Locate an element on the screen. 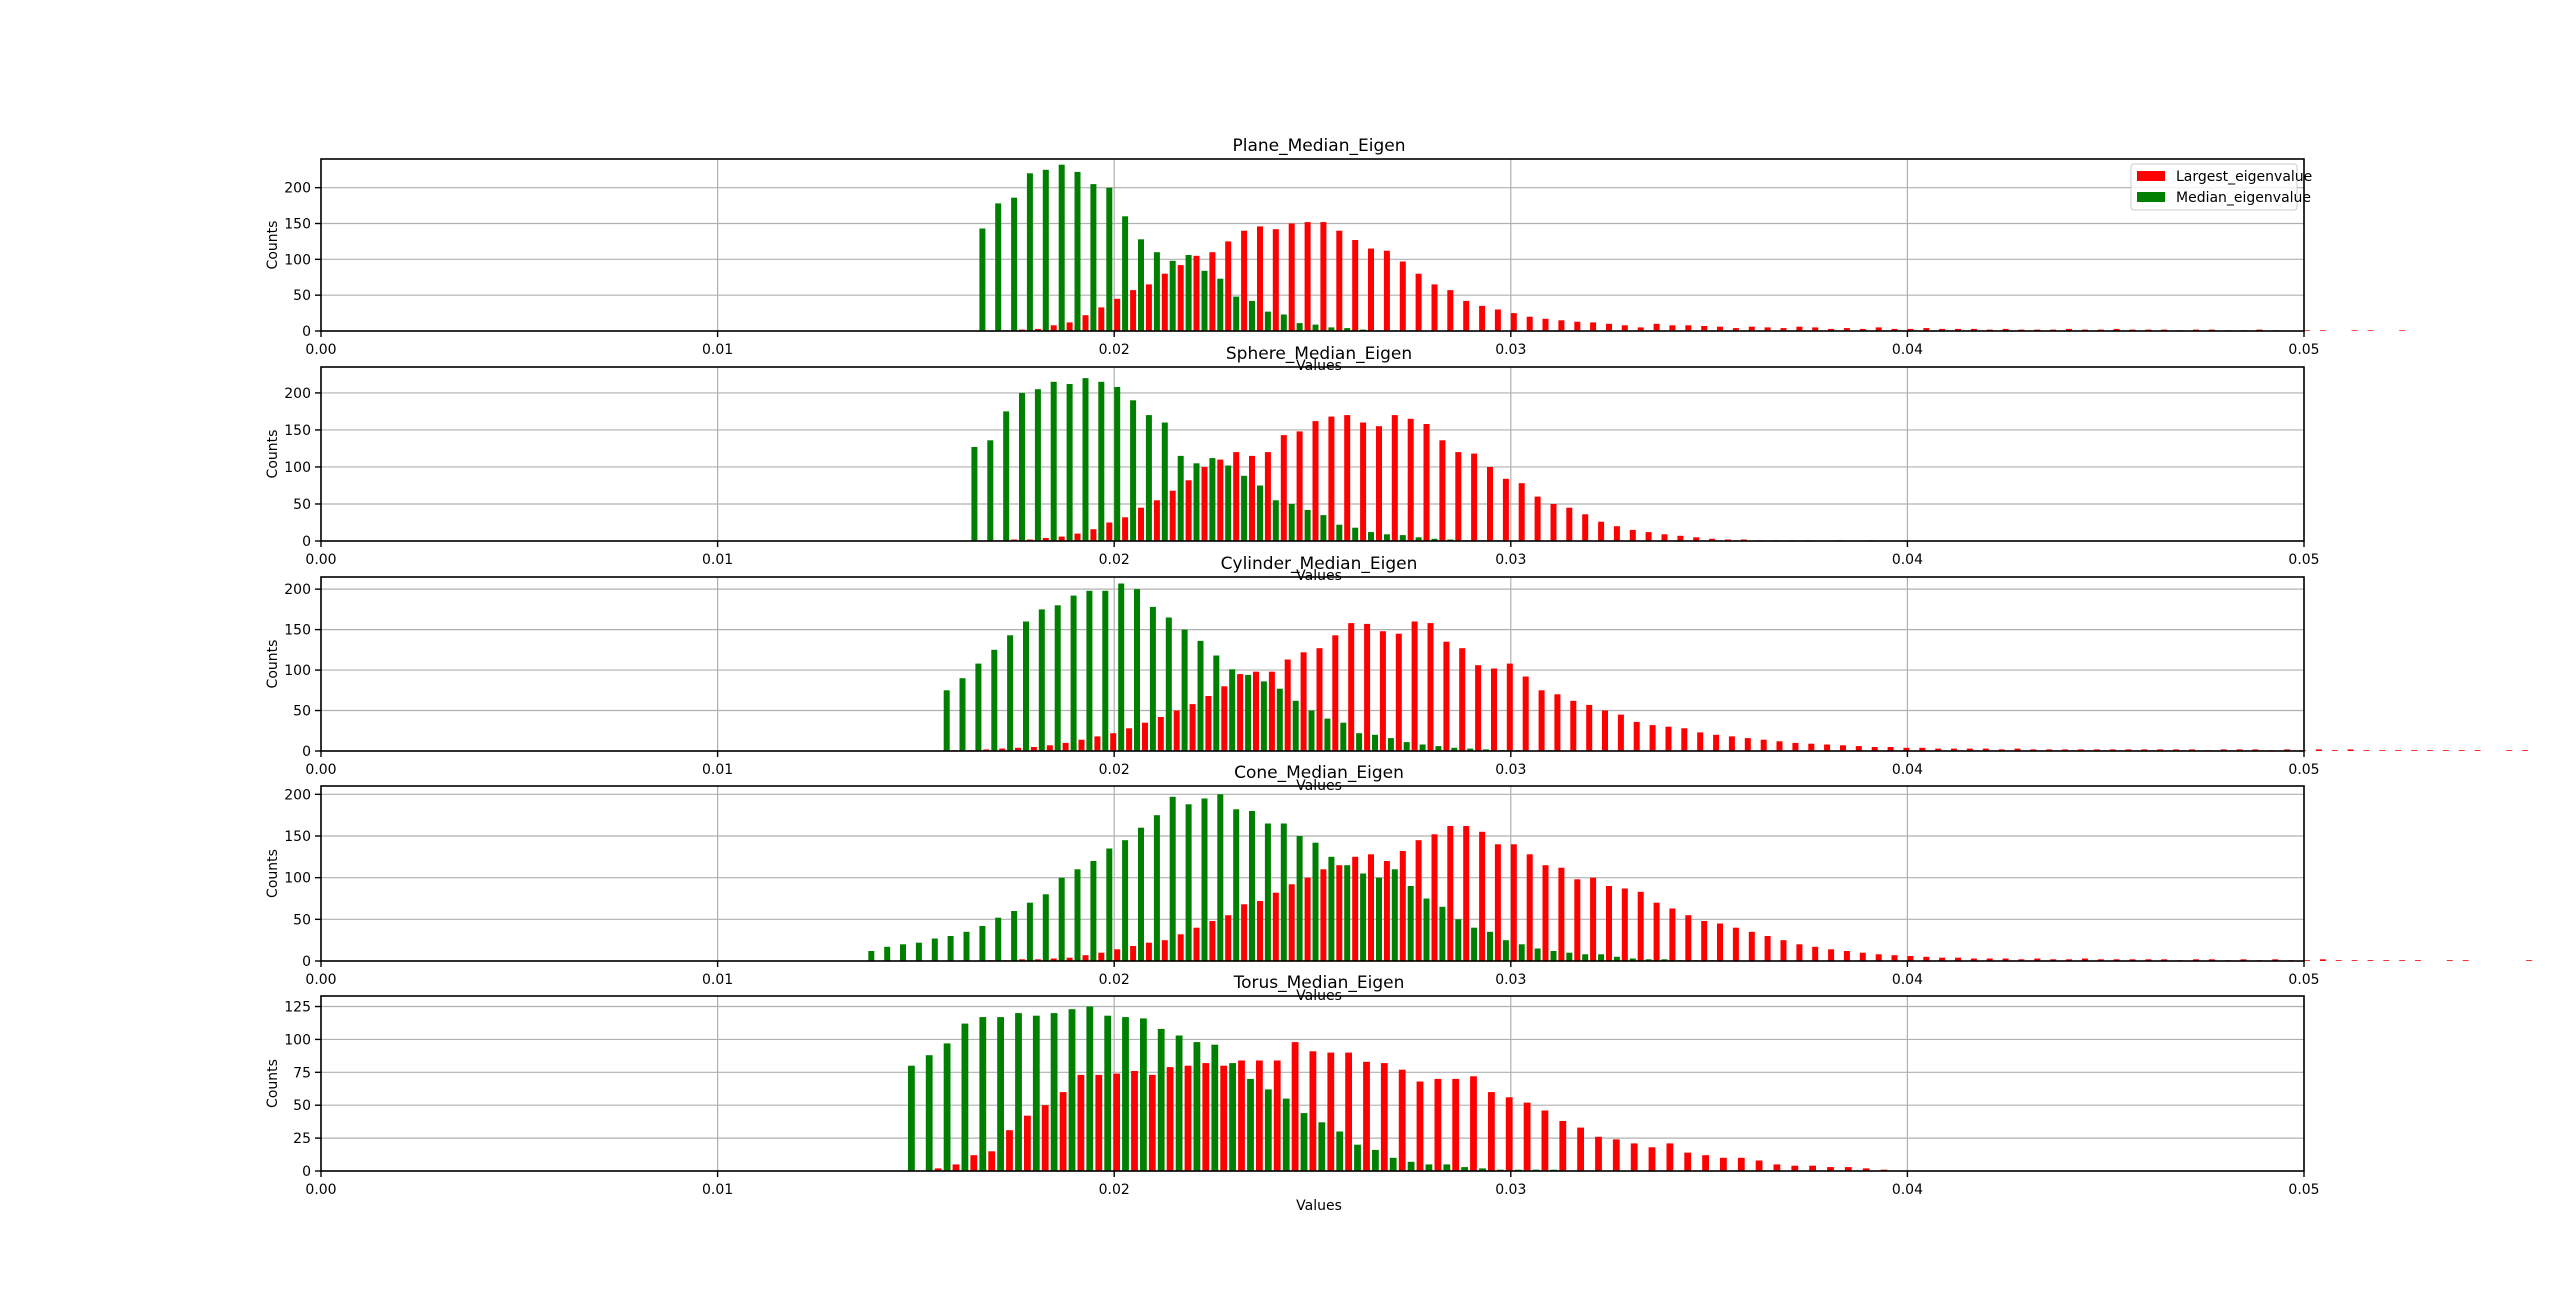  subplot-title: Plane_Median_Eigen is located at coordinates (1319, 146).